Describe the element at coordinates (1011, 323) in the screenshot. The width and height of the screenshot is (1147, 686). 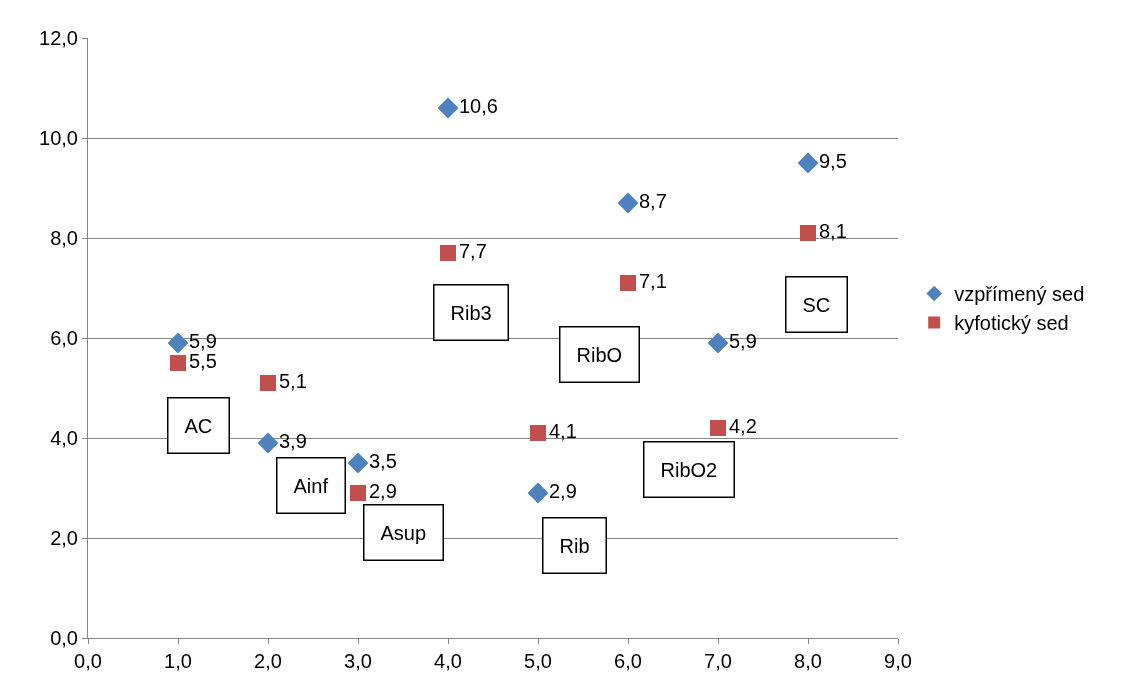
I see `legend-label: kyfotický sed` at that location.